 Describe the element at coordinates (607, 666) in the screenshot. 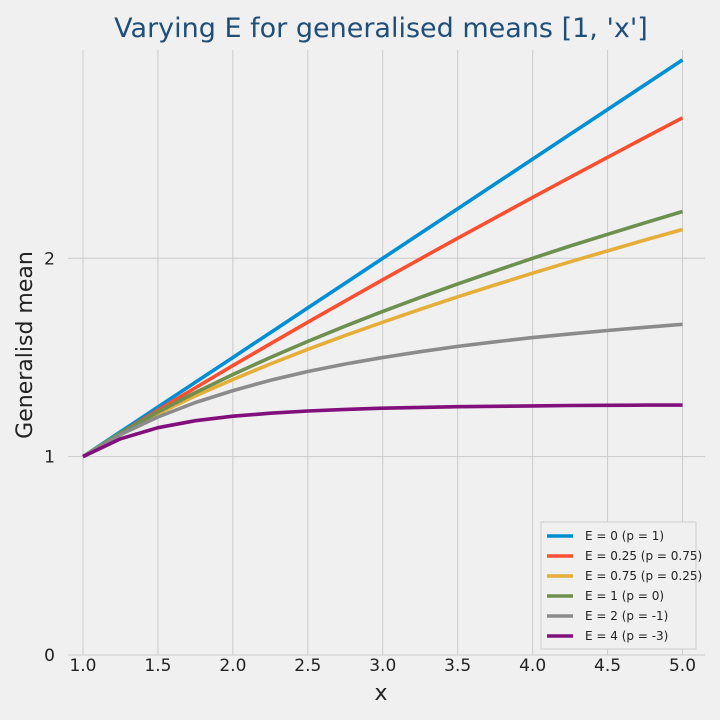

I see `x-tick-label: 4.5` at that location.